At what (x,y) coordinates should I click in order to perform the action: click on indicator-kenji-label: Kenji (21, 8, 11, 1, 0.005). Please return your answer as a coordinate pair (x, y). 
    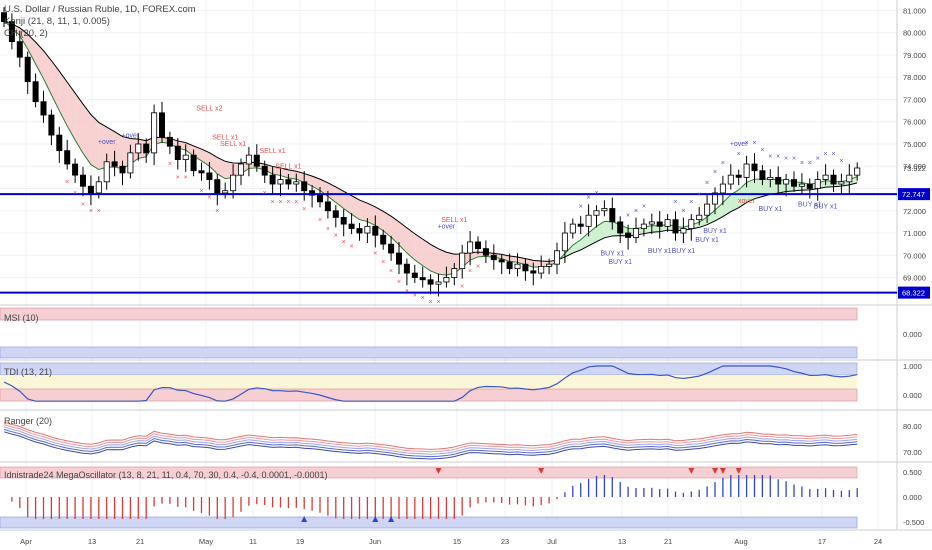
    Looking at the image, I should click on (57, 21).